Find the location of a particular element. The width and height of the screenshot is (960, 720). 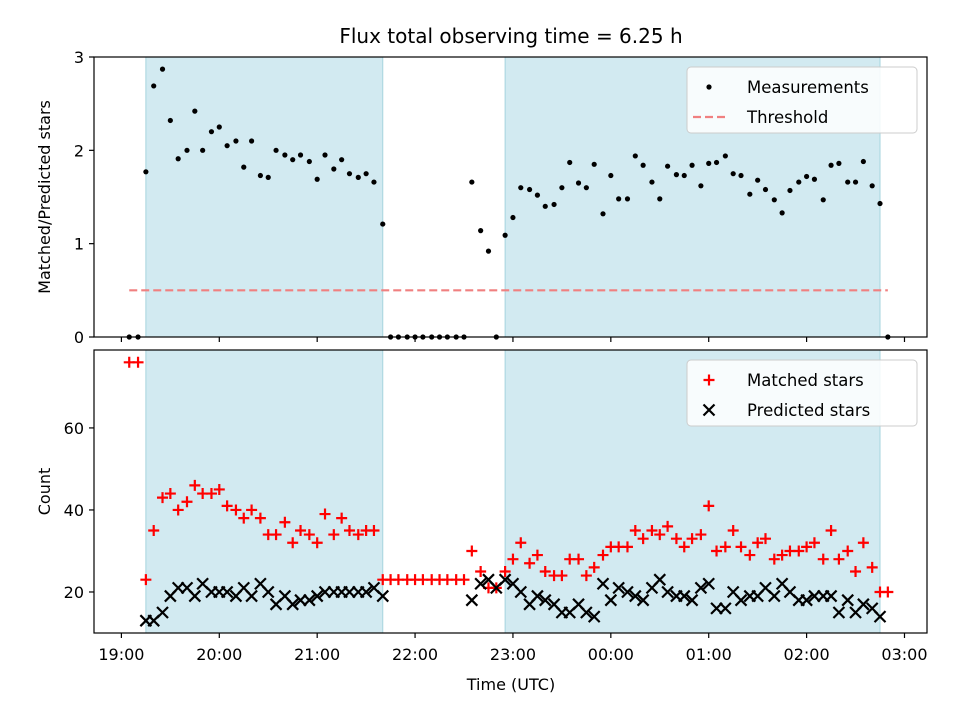

bottom-y-axis-label: Count is located at coordinates (44, 492).